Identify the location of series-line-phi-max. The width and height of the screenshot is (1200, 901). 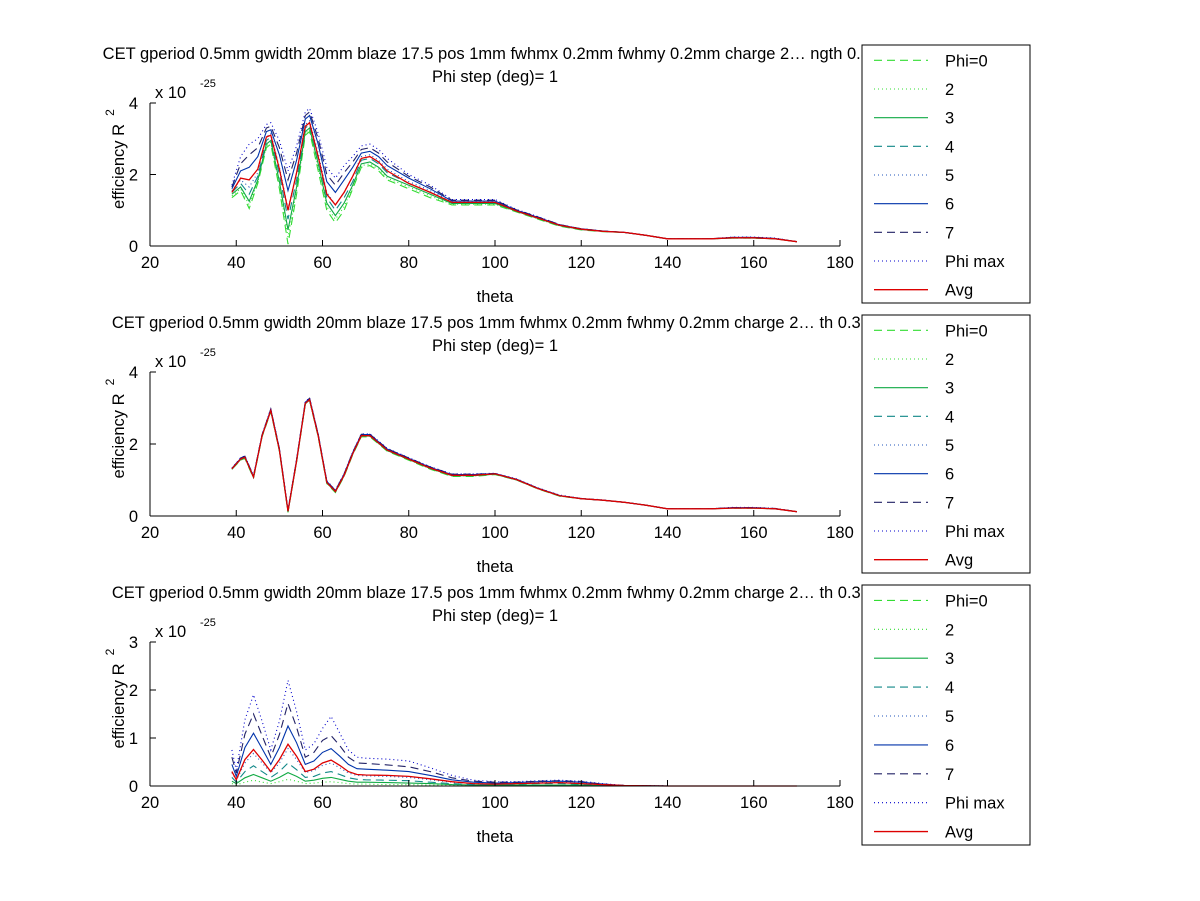
(514, 733).